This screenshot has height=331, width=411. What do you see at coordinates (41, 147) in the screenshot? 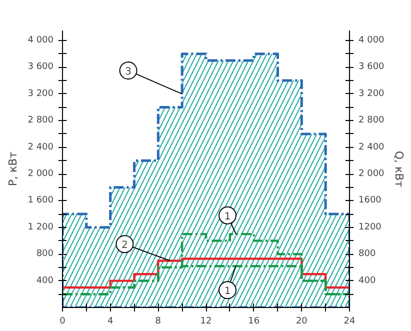
I see `y-tick-label: 2 400` at bounding box center [41, 147].